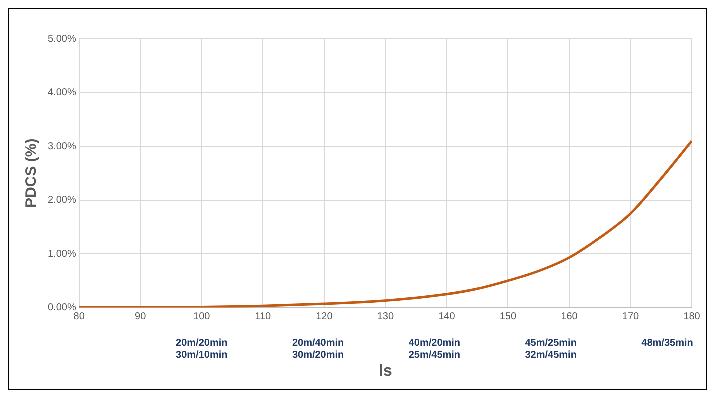 The width and height of the screenshot is (717, 400). What do you see at coordinates (263, 317) in the screenshot?
I see `x-tick-label: 110` at bounding box center [263, 317].